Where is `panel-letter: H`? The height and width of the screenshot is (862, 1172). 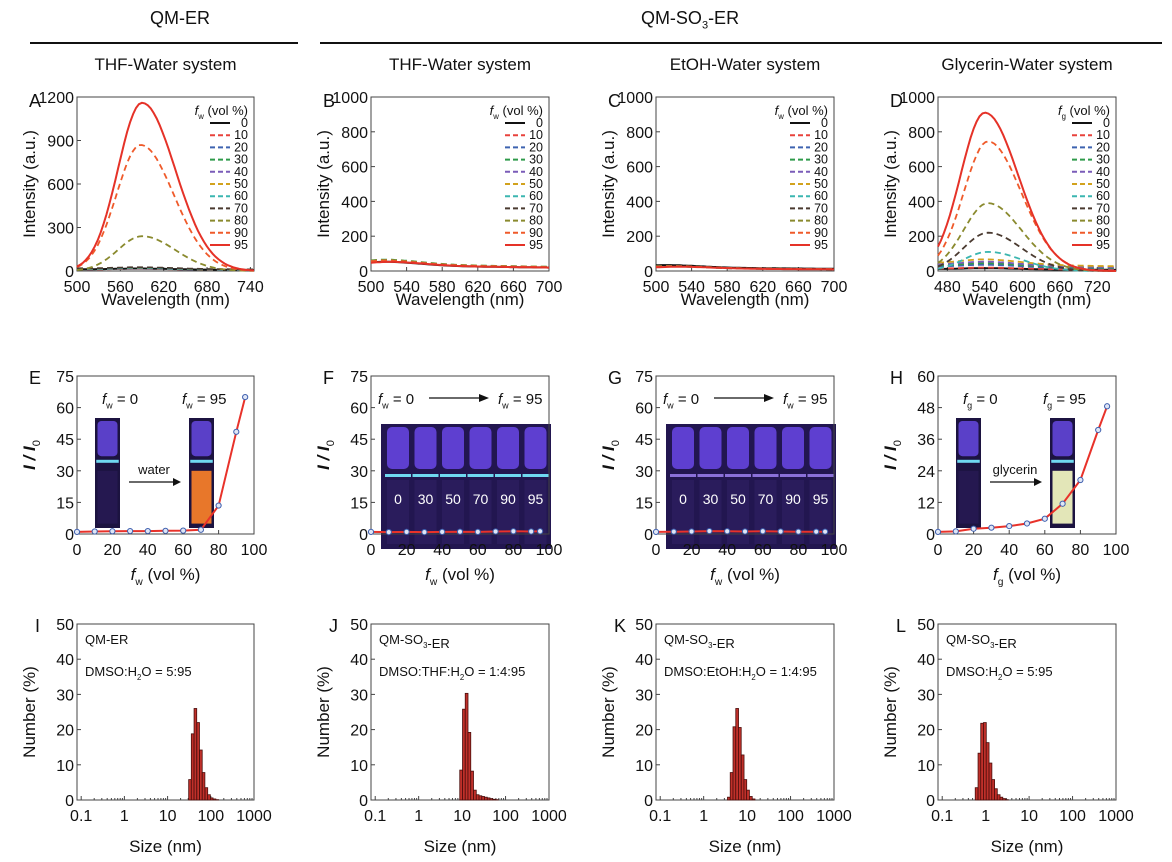 panel-letter: H is located at coordinates (896, 378).